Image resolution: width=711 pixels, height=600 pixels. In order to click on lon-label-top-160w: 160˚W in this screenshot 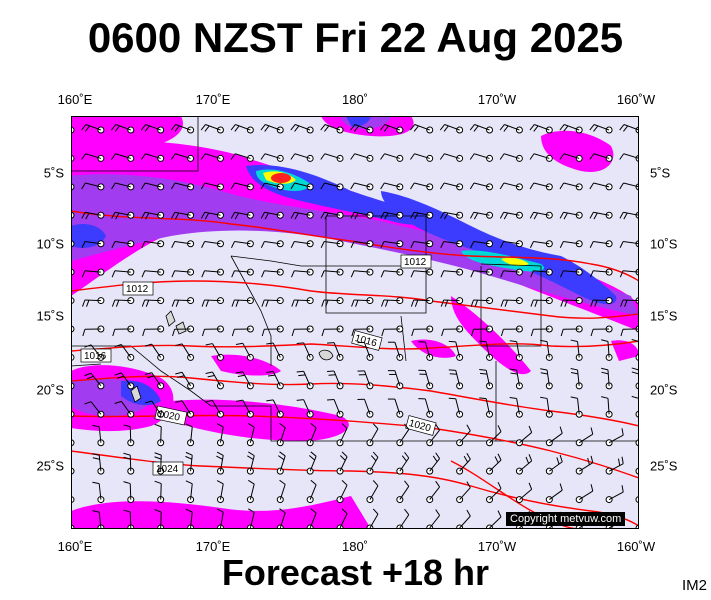, I will do `click(636, 99)`.